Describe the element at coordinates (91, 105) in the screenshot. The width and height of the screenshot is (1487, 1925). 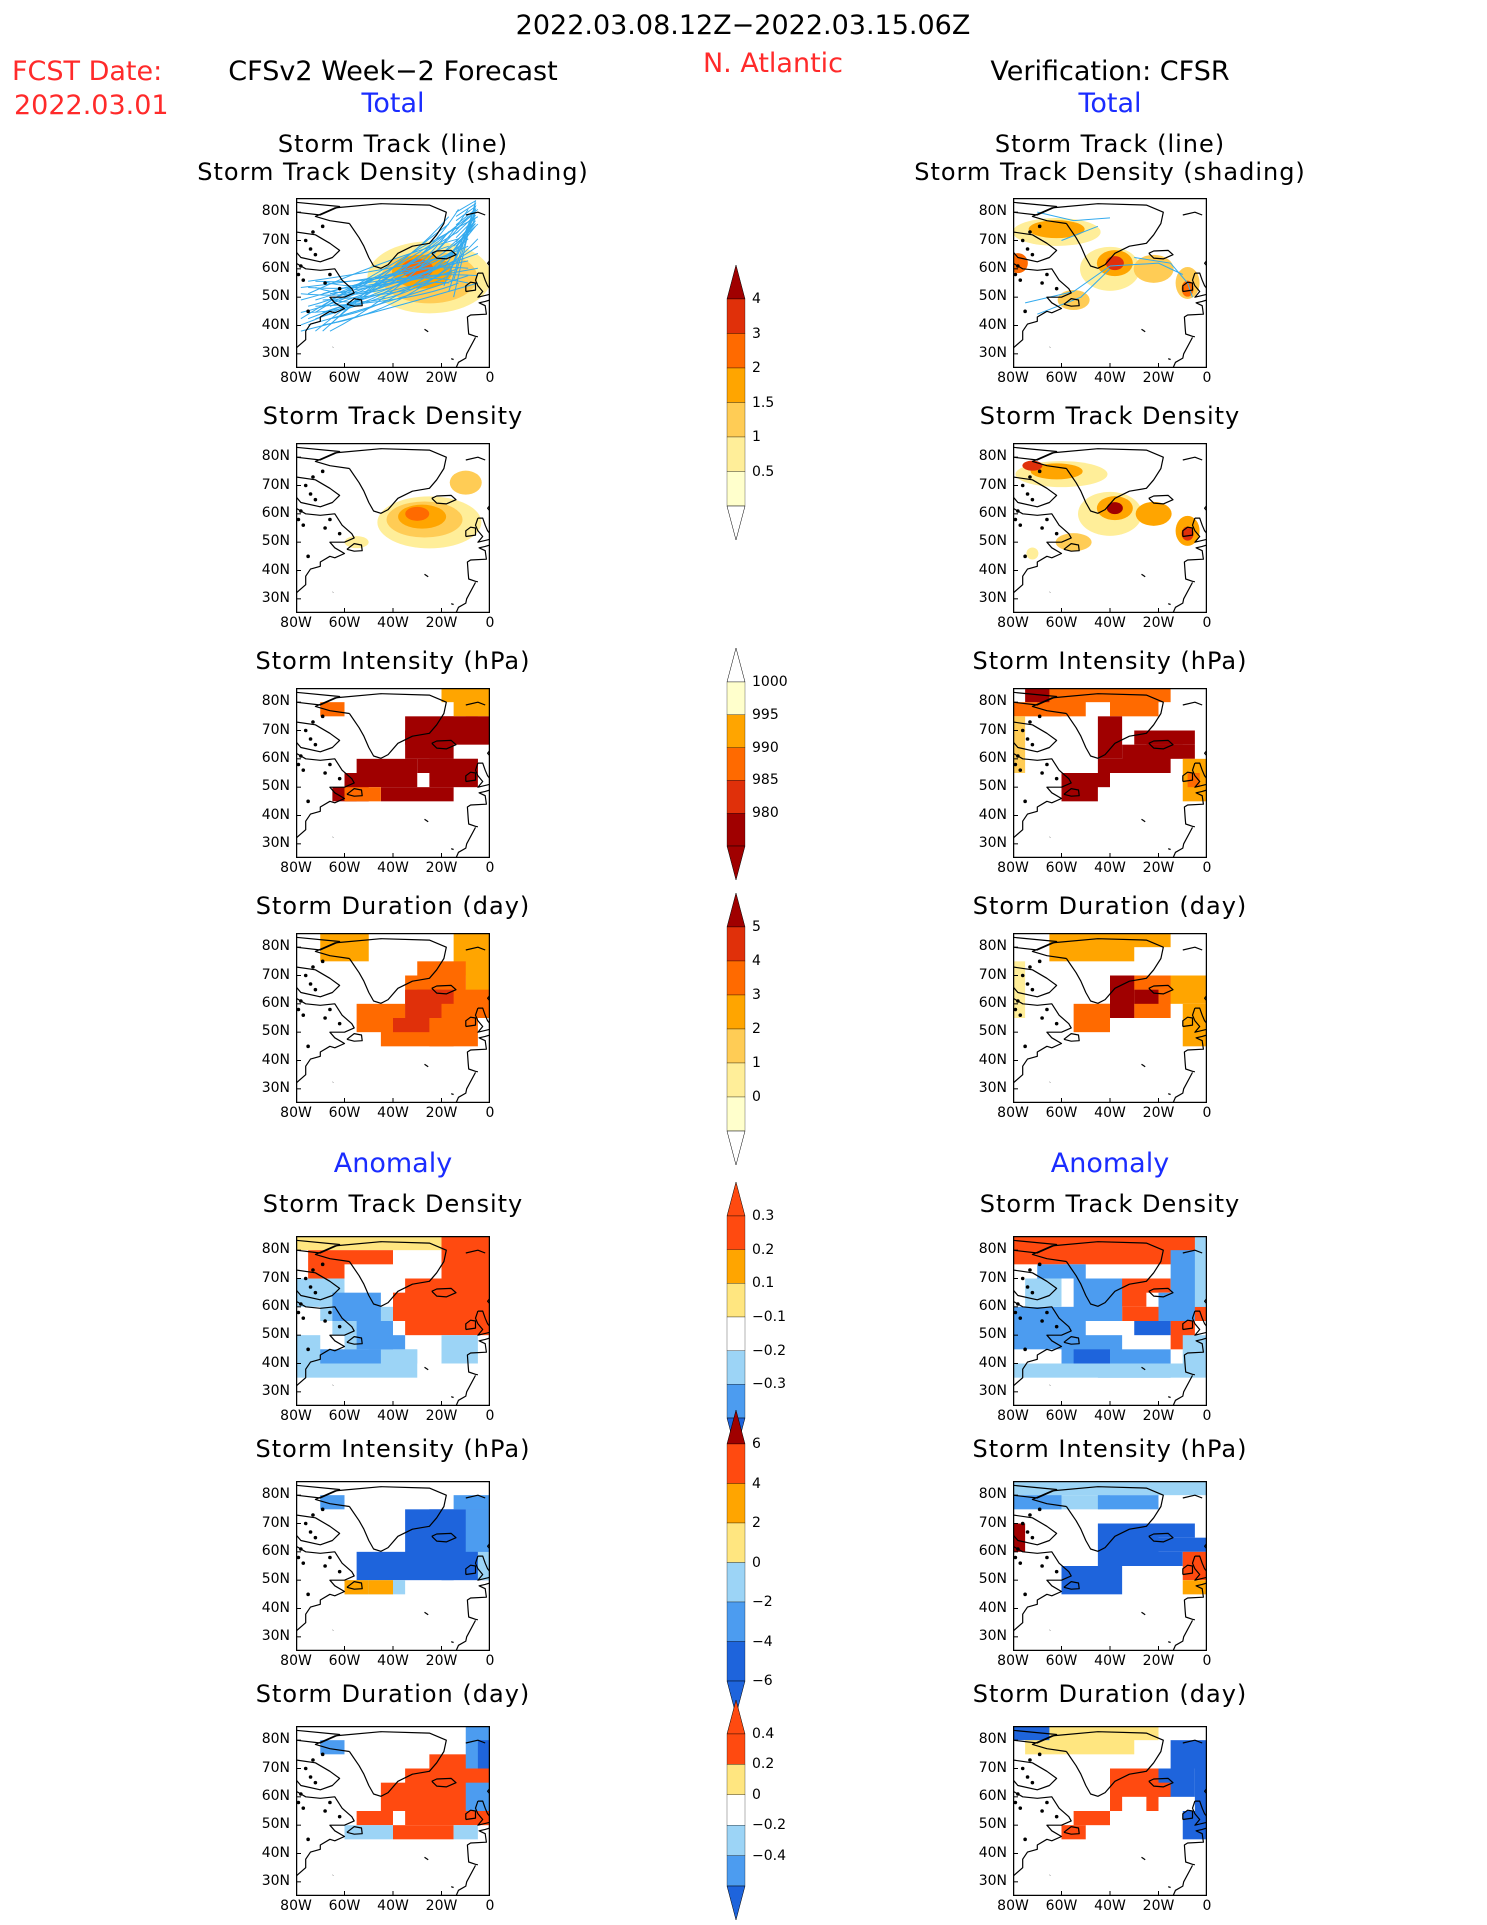
I see `fcst-date-value: 2022.03.01` at that location.